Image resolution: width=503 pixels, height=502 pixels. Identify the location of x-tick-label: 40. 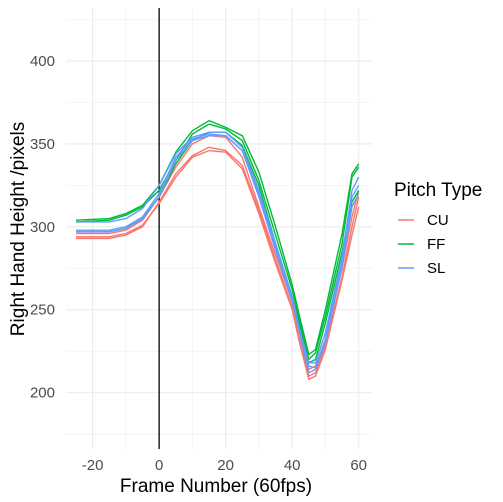
(292, 465).